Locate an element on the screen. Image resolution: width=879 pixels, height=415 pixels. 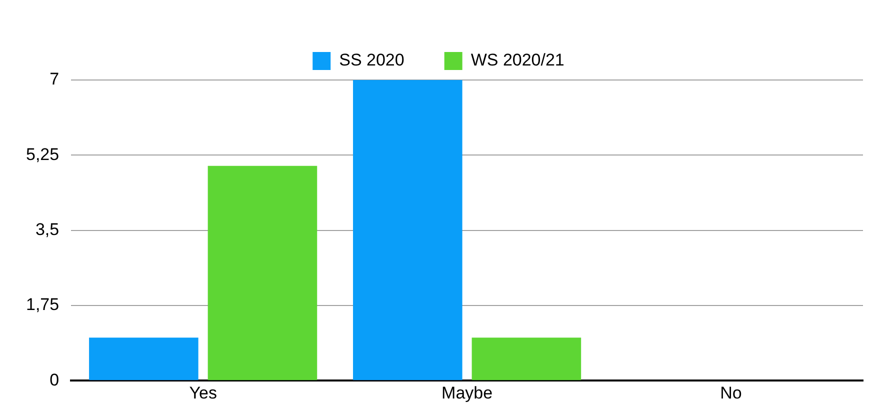
legend-label: SS 2020 is located at coordinates (371, 60).